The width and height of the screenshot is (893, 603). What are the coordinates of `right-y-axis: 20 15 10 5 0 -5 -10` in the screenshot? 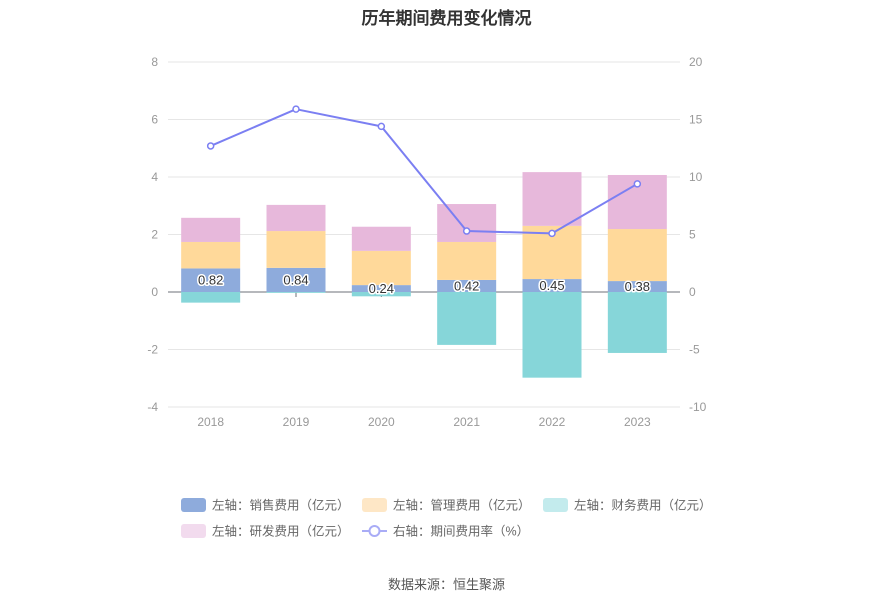 It's located at (698, 234).